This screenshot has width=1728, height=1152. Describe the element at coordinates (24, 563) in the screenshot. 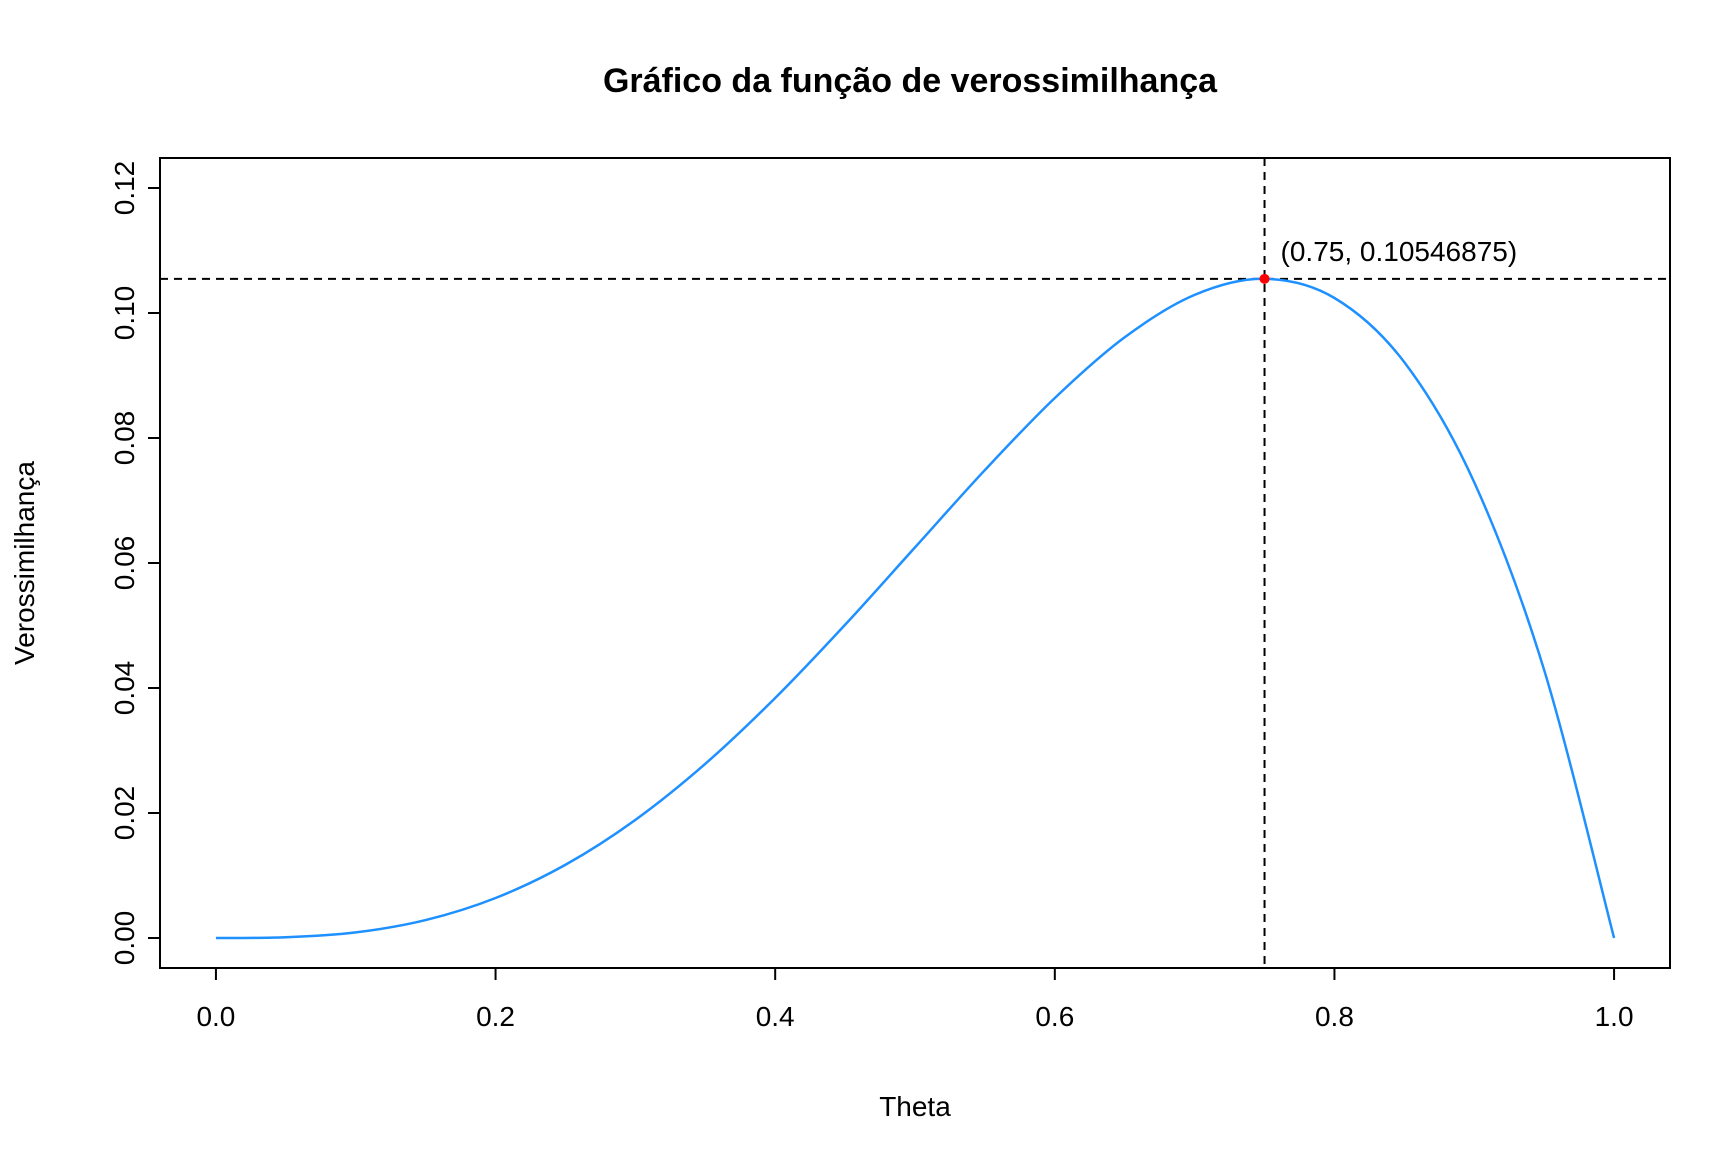

I see `y-axis-title: Verossimilhança` at that location.